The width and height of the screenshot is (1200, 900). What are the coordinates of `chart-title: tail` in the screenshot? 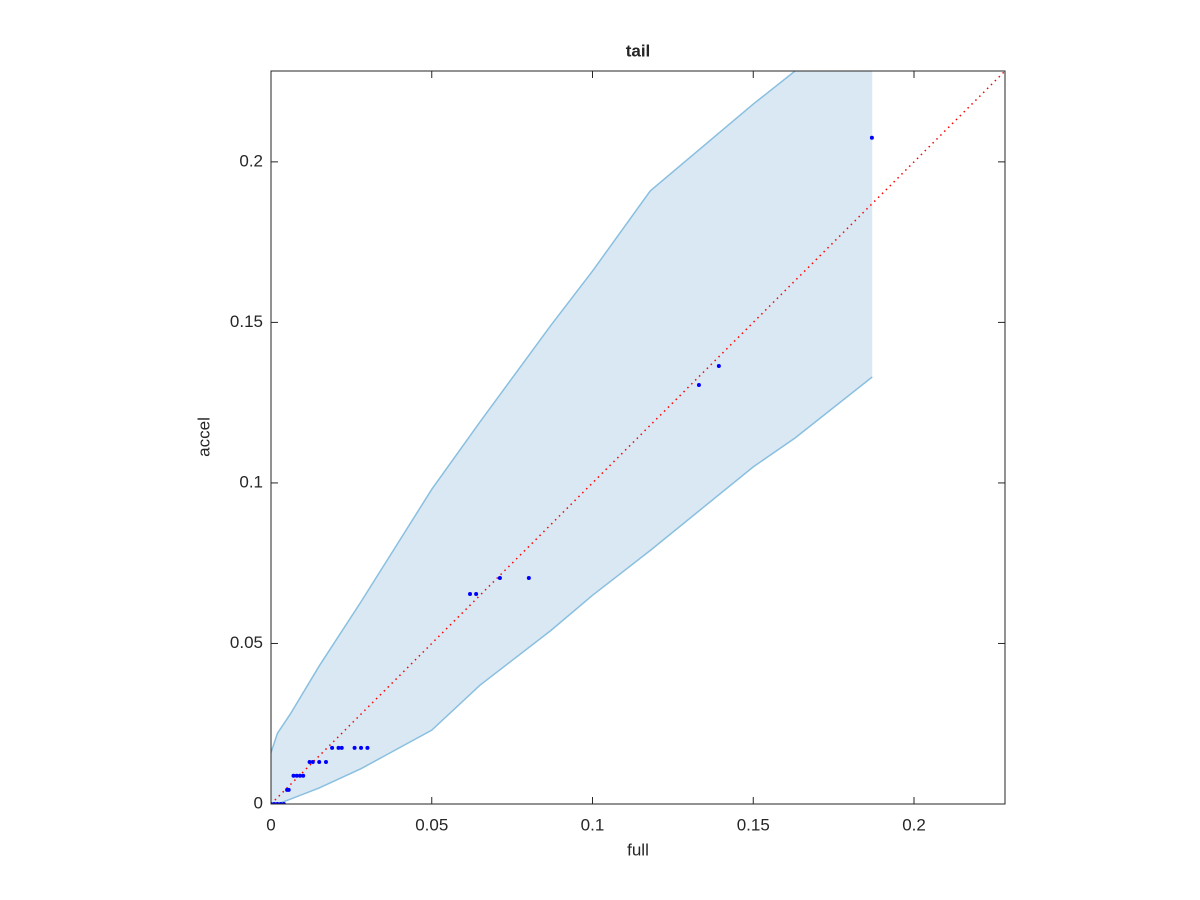 It's located at (638, 50).